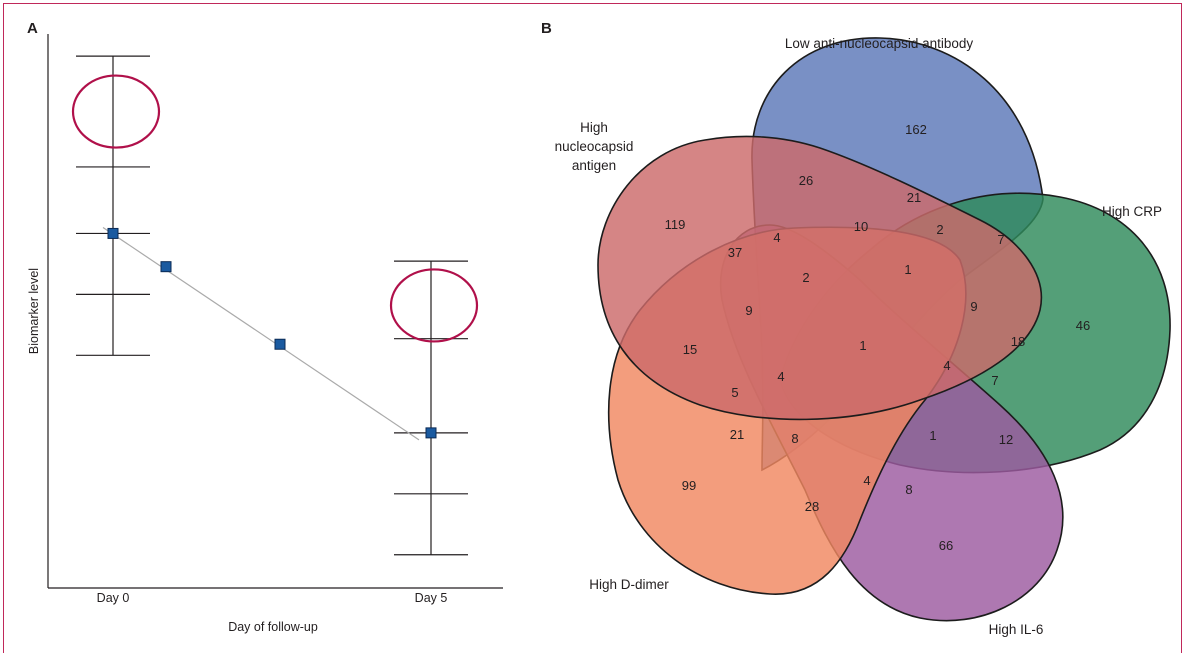  What do you see at coordinates (812, 506) in the screenshot?
I see `region-count: 28` at bounding box center [812, 506].